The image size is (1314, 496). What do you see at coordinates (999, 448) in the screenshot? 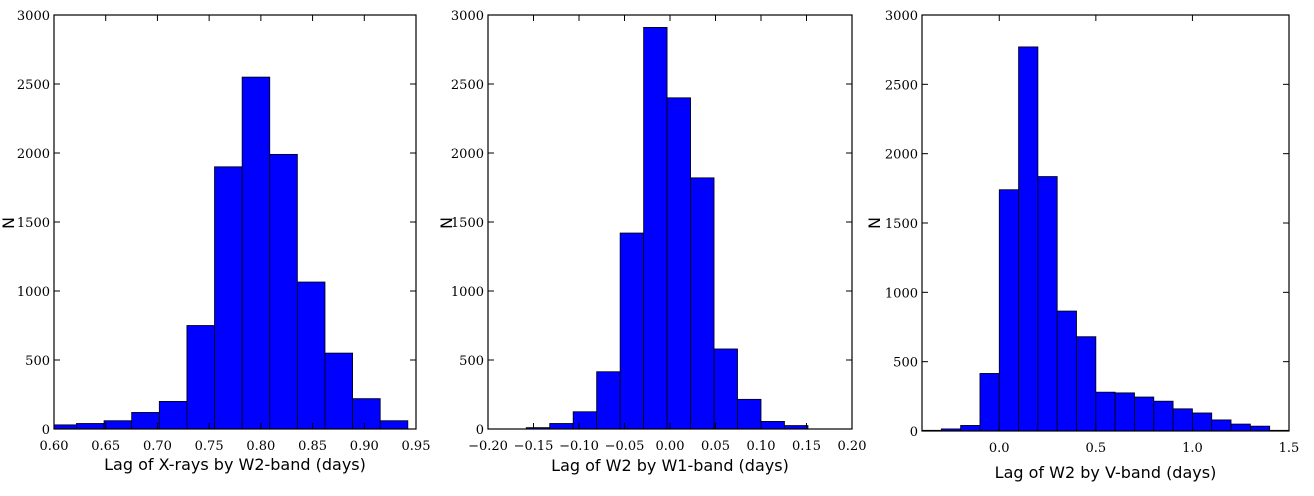
I see `x-tick-label: 0.0` at bounding box center [999, 448].